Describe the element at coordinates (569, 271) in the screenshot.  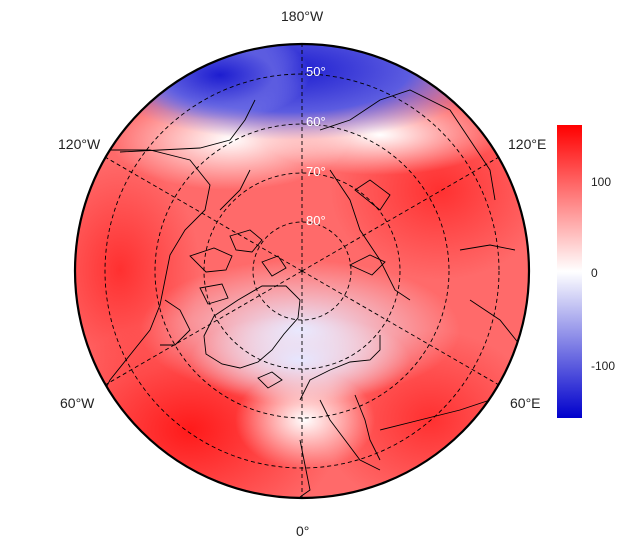
I see `colorbar` at that location.